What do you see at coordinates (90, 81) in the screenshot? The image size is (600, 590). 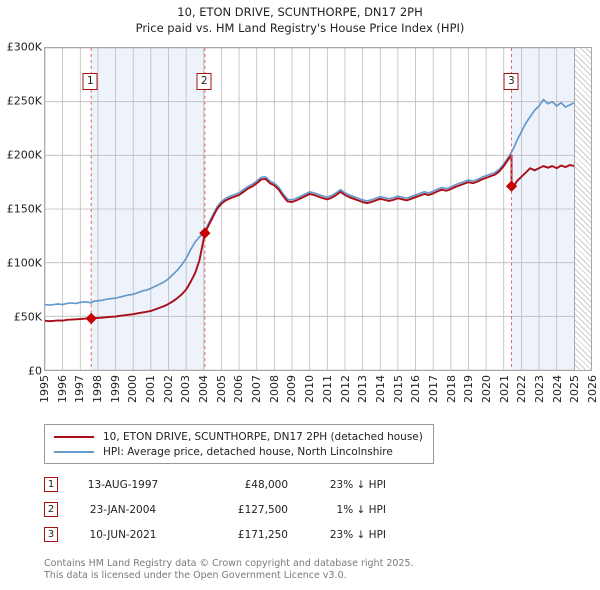 I see `marker-flag-1: 1` at bounding box center [90, 81].